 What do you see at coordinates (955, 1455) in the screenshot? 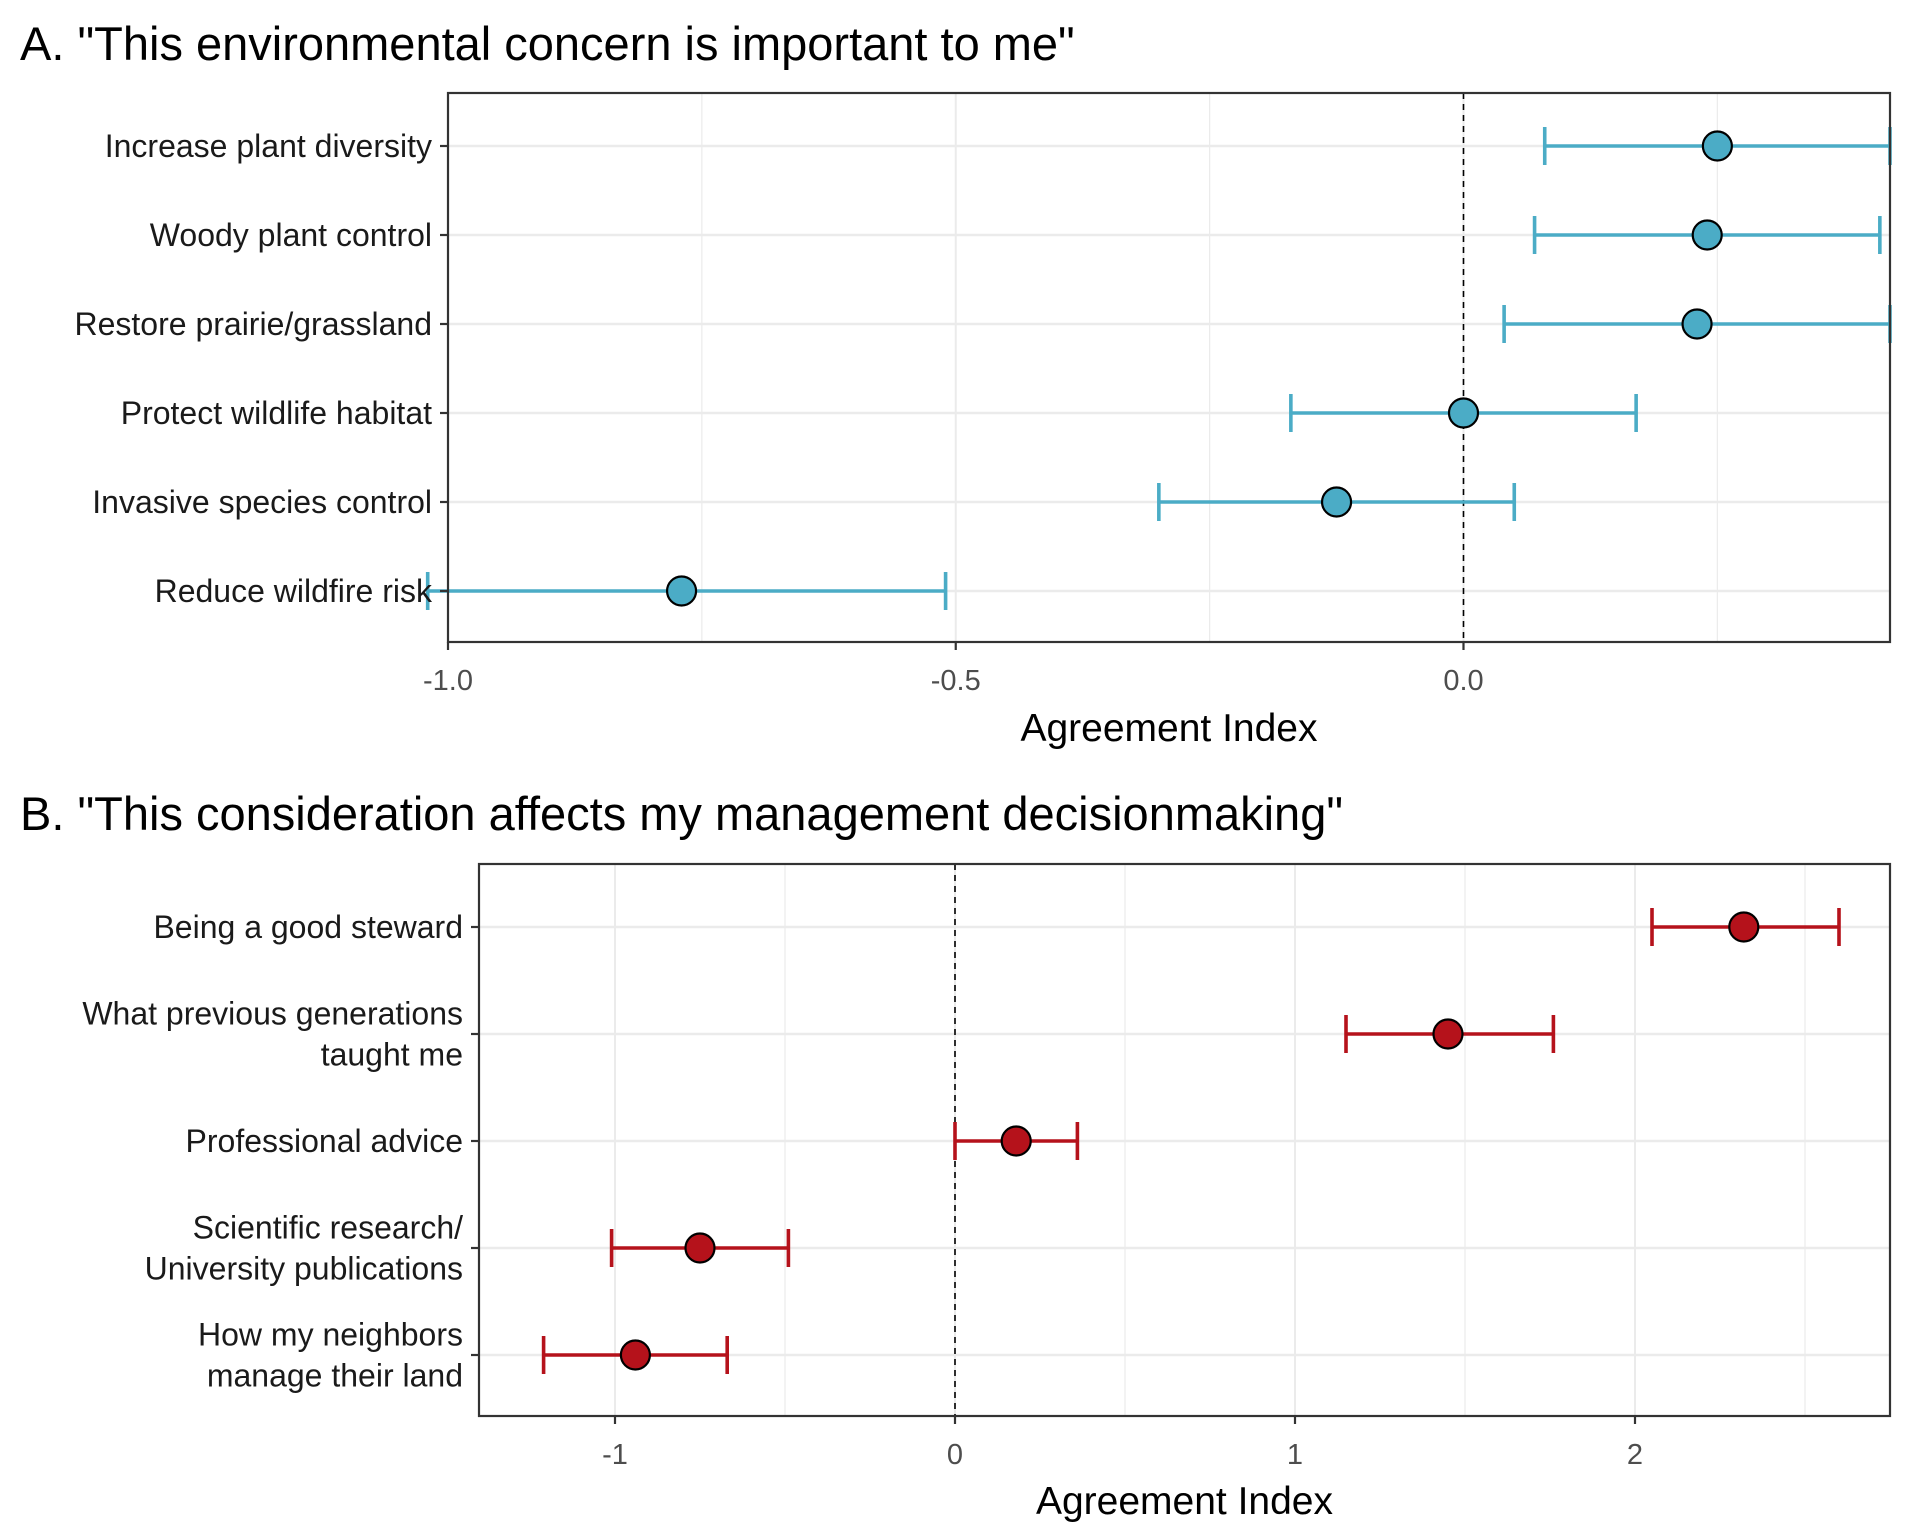
I see `x-tick-label: 0` at bounding box center [955, 1455].